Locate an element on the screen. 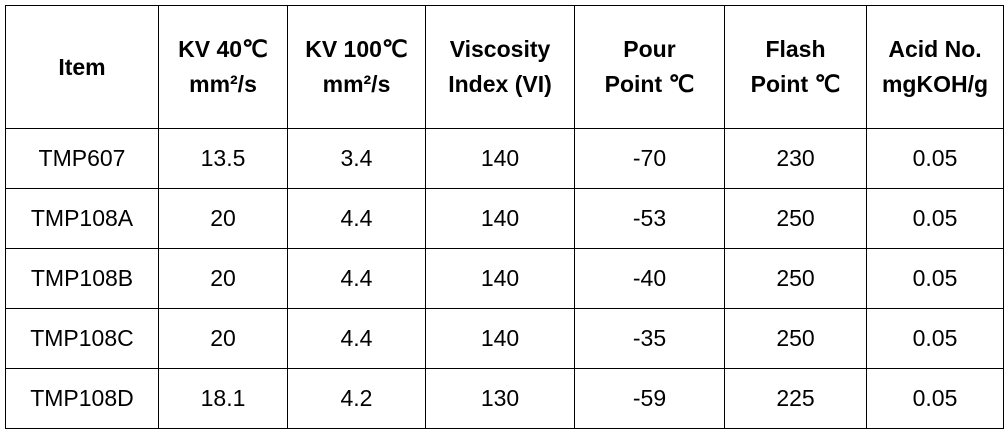 The image size is (1008, 432). value-cell: 225 is located at coordinates (795, 398).